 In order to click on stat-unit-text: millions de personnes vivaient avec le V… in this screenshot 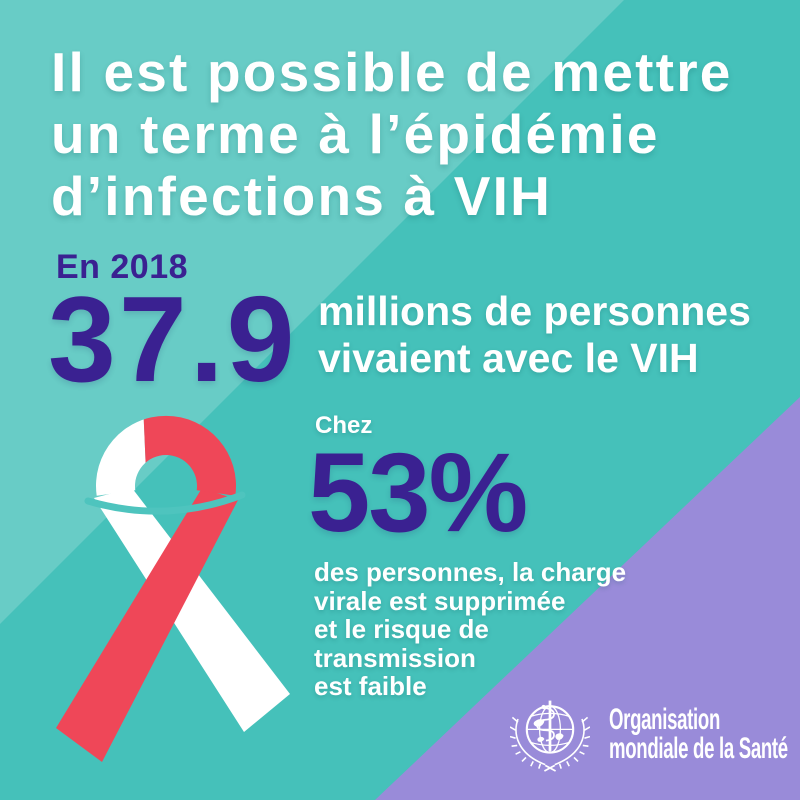, I will do `click(534, 335)`.